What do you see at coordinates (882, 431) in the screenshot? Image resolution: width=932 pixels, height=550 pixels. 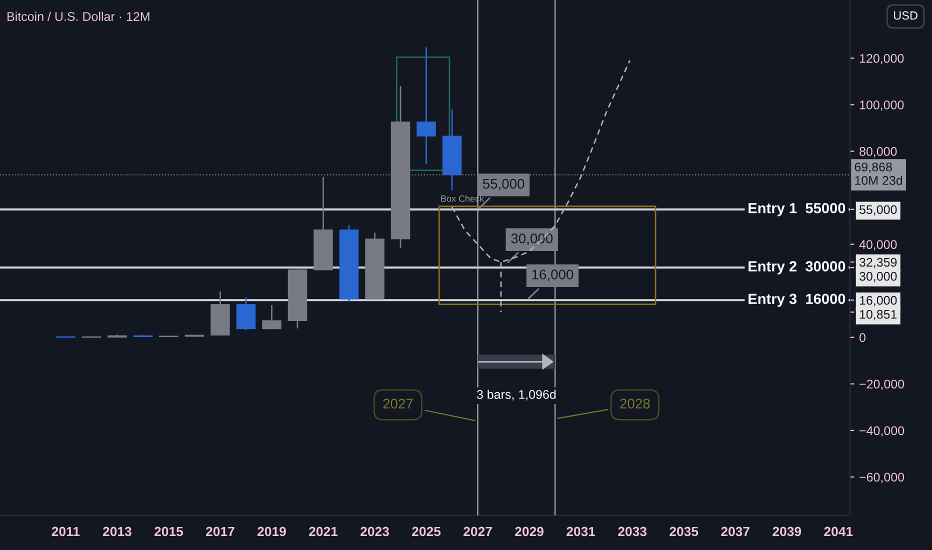 I see `y-tick-label: −40,000` at bounding box center [882, 431].